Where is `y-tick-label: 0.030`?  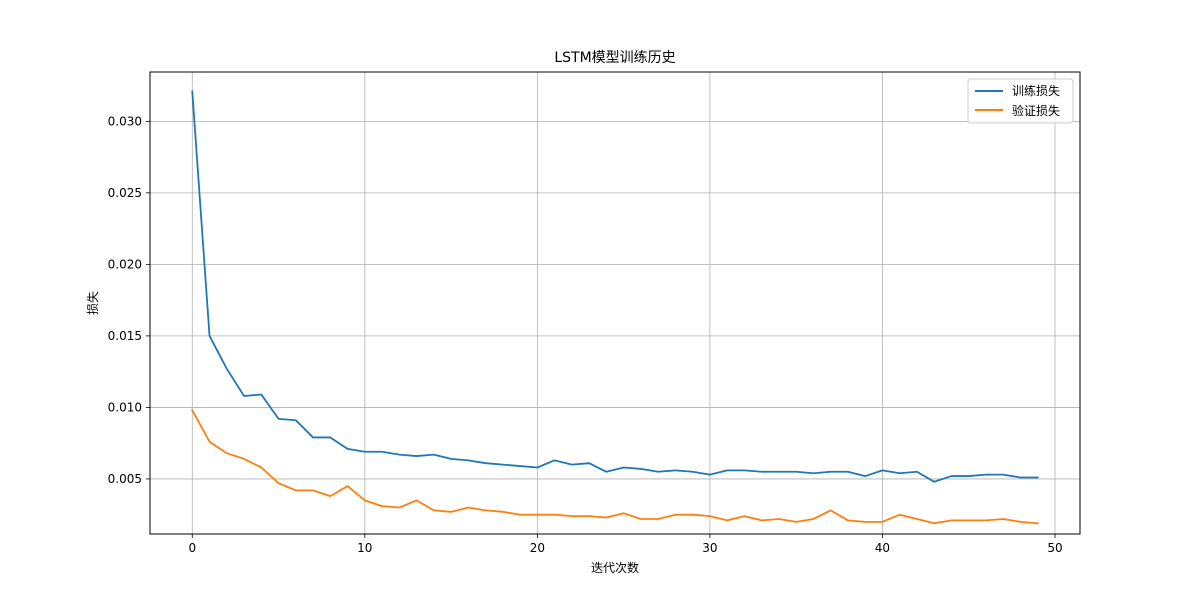 y-tick-label: 0.030 is located at coordinates (125, 121).